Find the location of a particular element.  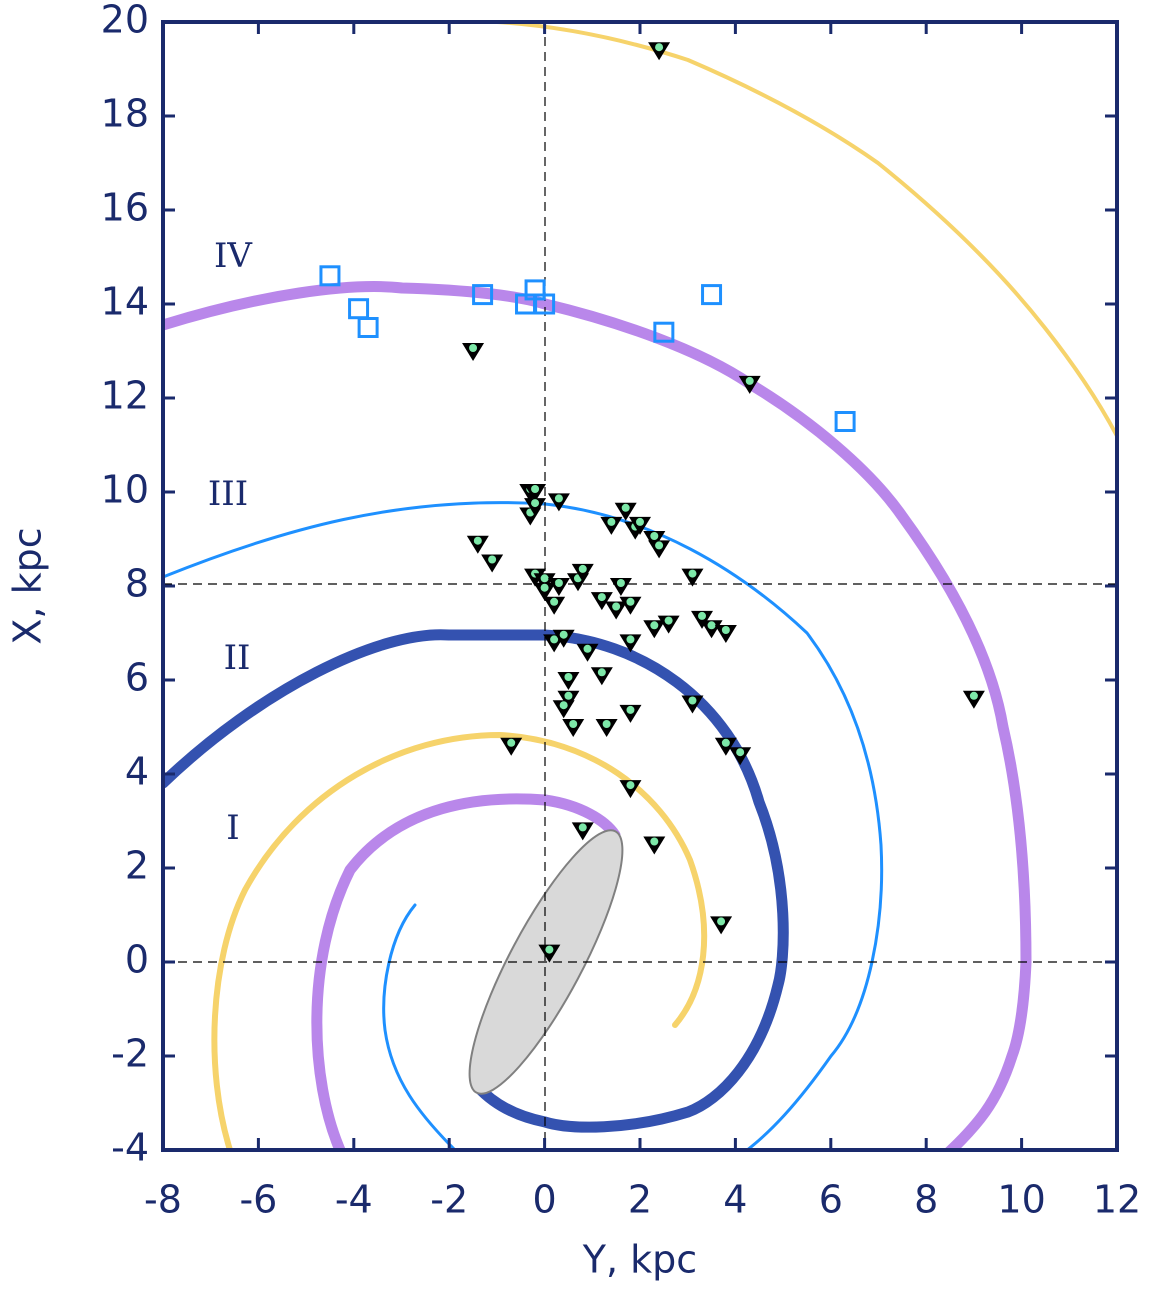

arm-label: I is located at coordinates (232, 828).